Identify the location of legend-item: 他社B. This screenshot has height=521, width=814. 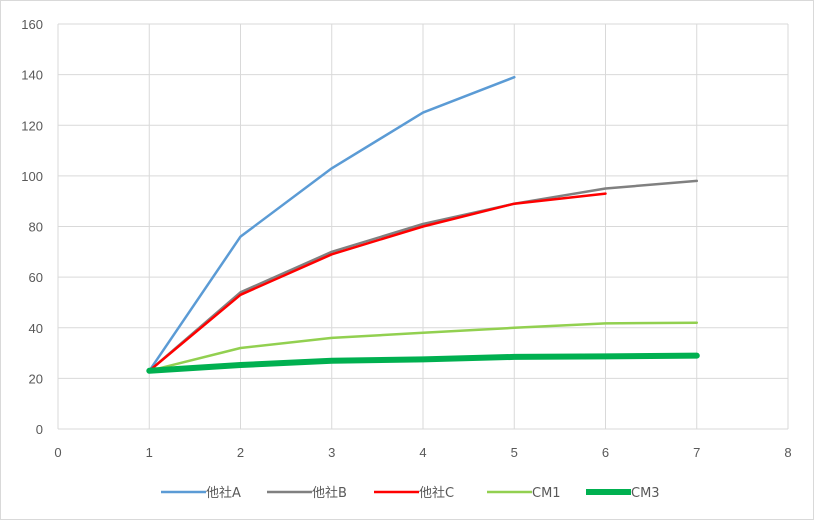
(307, 493).